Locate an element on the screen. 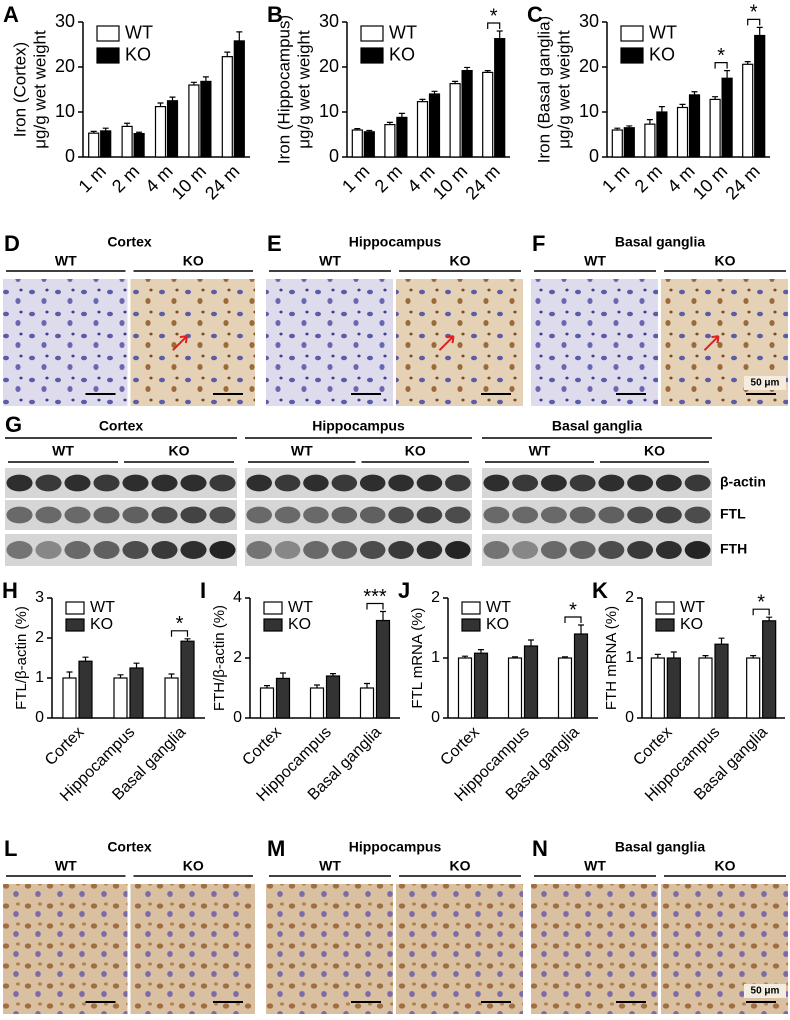  y-axis-label: FTH/β-actin (%) is located at coordinates (219, 658).